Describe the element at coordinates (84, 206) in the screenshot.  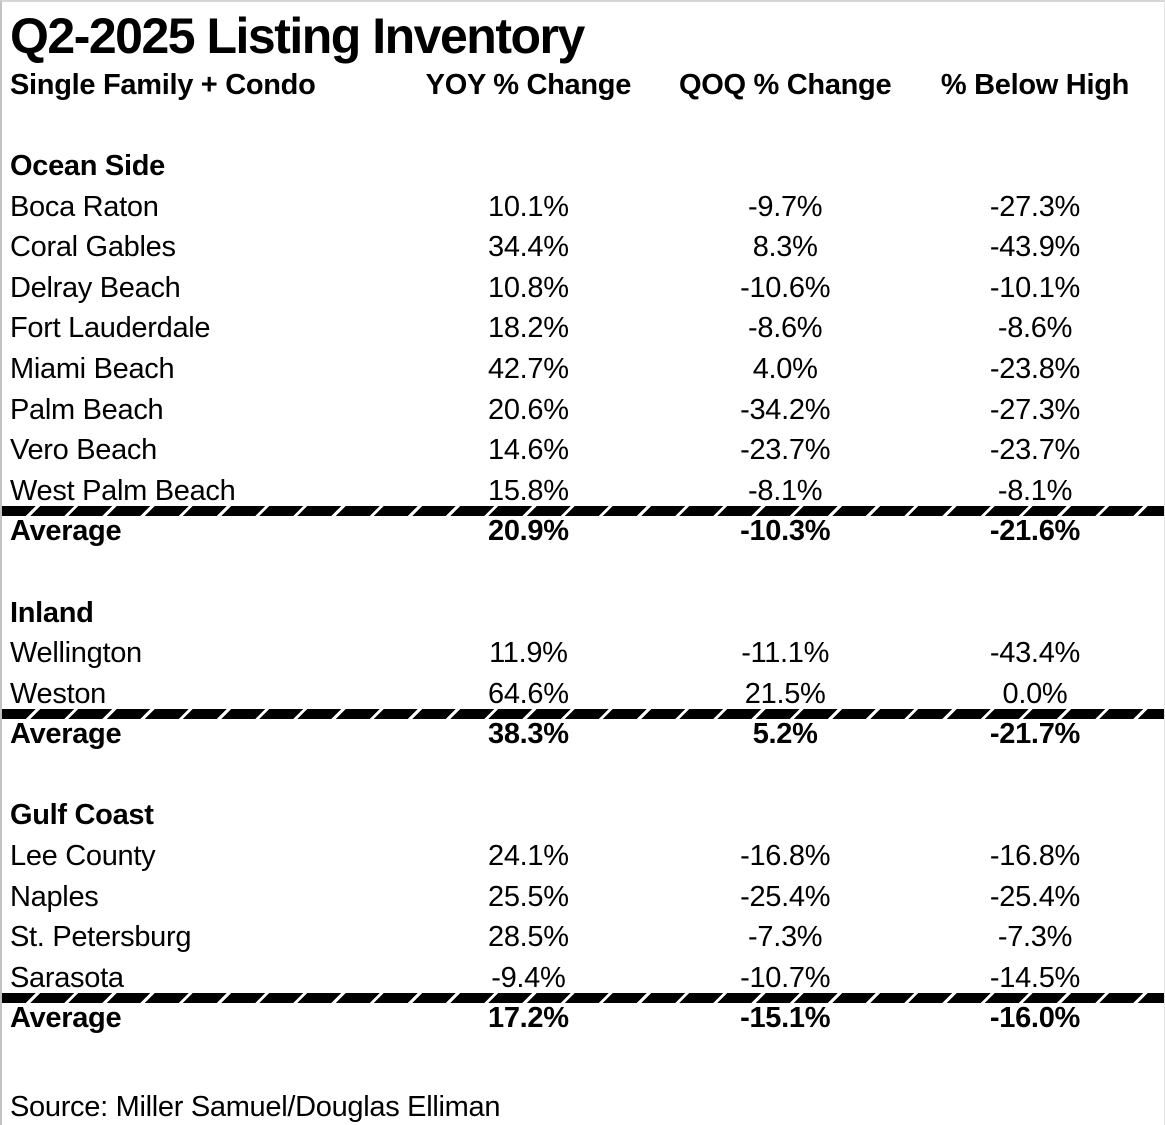
I see `cell-label: Boca Raton` at that location.